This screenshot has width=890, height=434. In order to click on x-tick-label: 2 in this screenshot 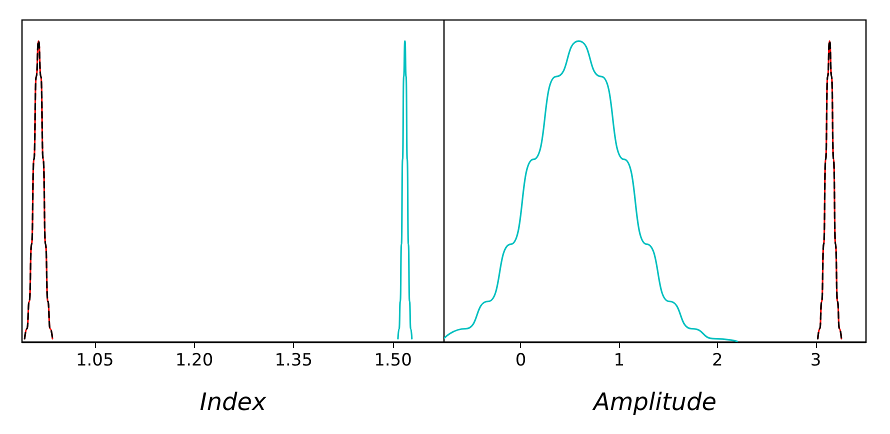, I will do `click(717, 360)`.